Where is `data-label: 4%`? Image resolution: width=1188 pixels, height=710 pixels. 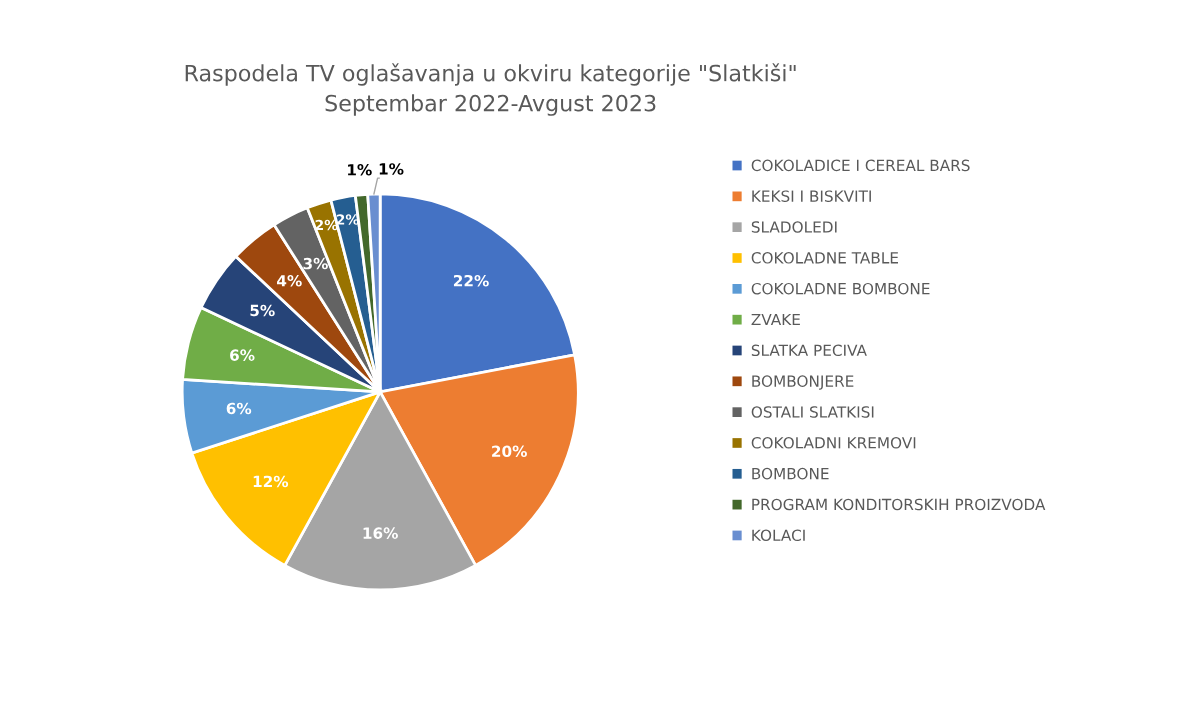 data-label: 4% is located at coordinates (289, 280).